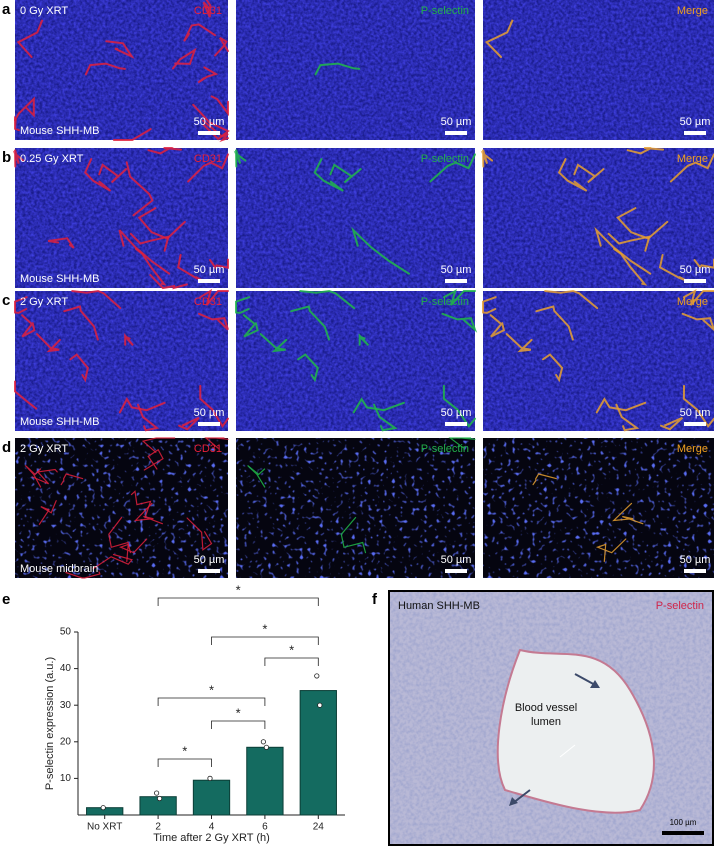 The width and height of the screenshot is (714, 851). Describe the element at coordinates (6, 599) in the screenshot. I see `panel-label: e` at that location.